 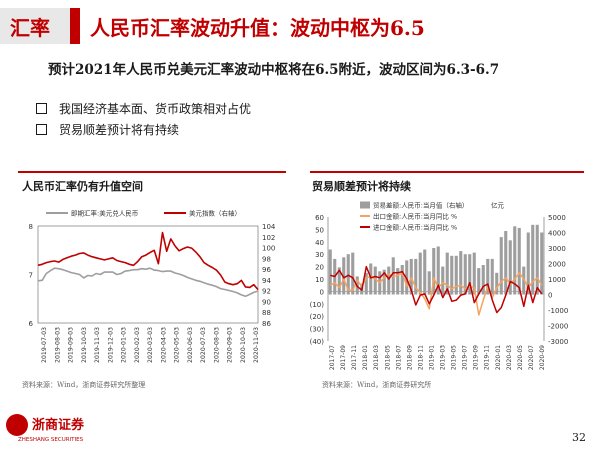 I want to click on y2-tick-label: 0, so click(x=550, y=296).